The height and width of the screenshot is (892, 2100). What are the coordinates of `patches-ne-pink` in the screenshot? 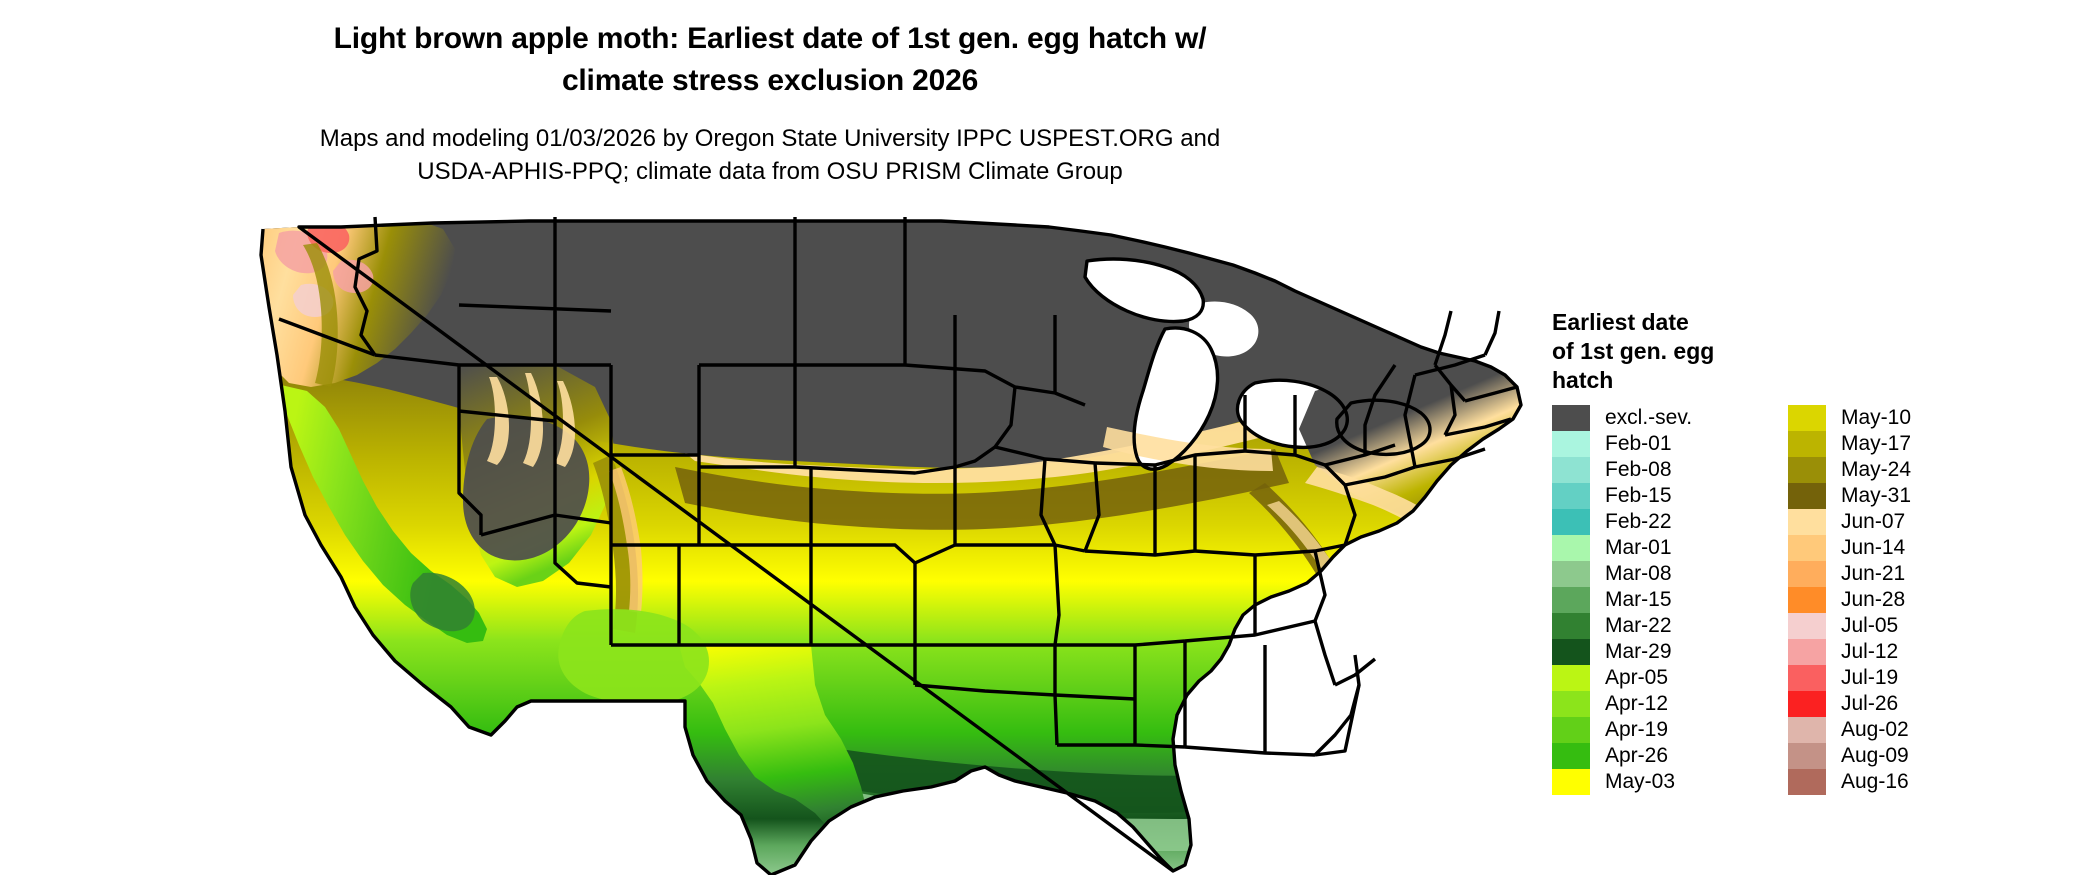 It's located at (1465, 307).